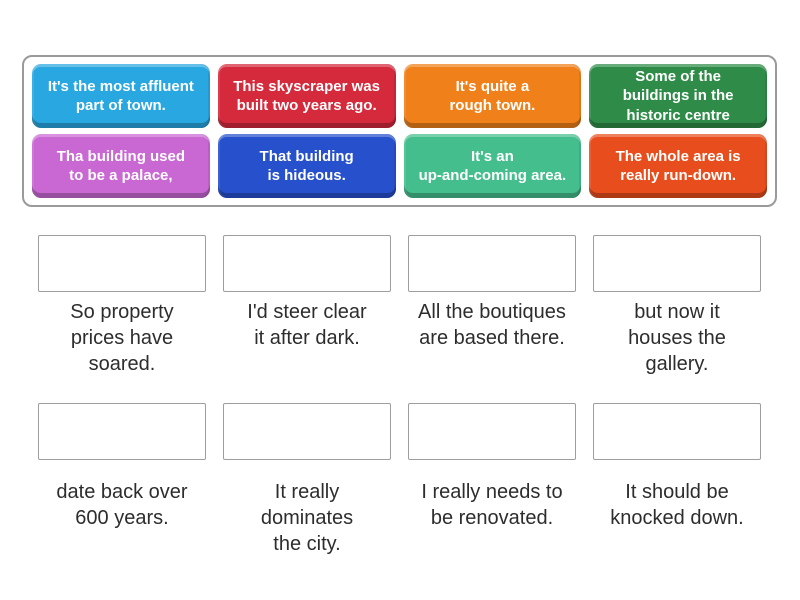  I want to click on clue-label-2: I'd steer clear it after dark., so click(307, 325).